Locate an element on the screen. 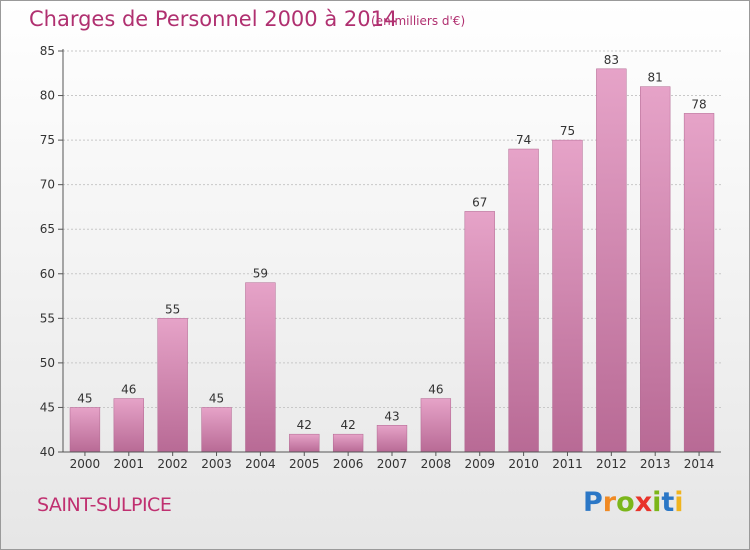 The image size is (750, 550). x-tick-label: 2006 is located at coordinates (348, 464).